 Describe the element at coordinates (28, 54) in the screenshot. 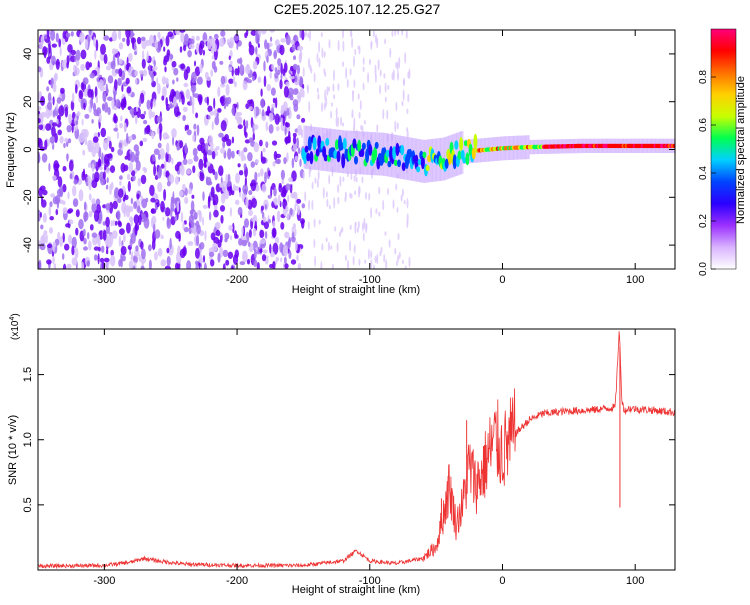

I see `spectrogram-y-tick-label: 40` at that location.